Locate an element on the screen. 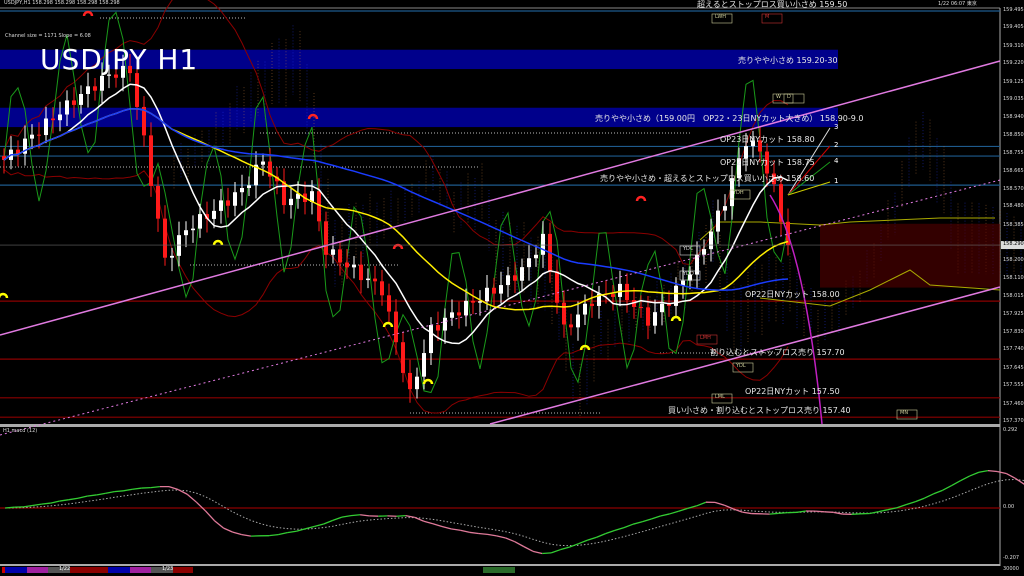  level-label: OP23日NYカット 158.80 is located at coordinates (767, 140).